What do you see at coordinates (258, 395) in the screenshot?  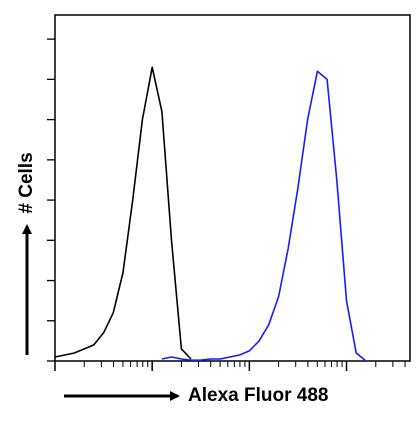 I see `x-axis-label: Alexa Fluor 488` at bounding box center [258, 395].